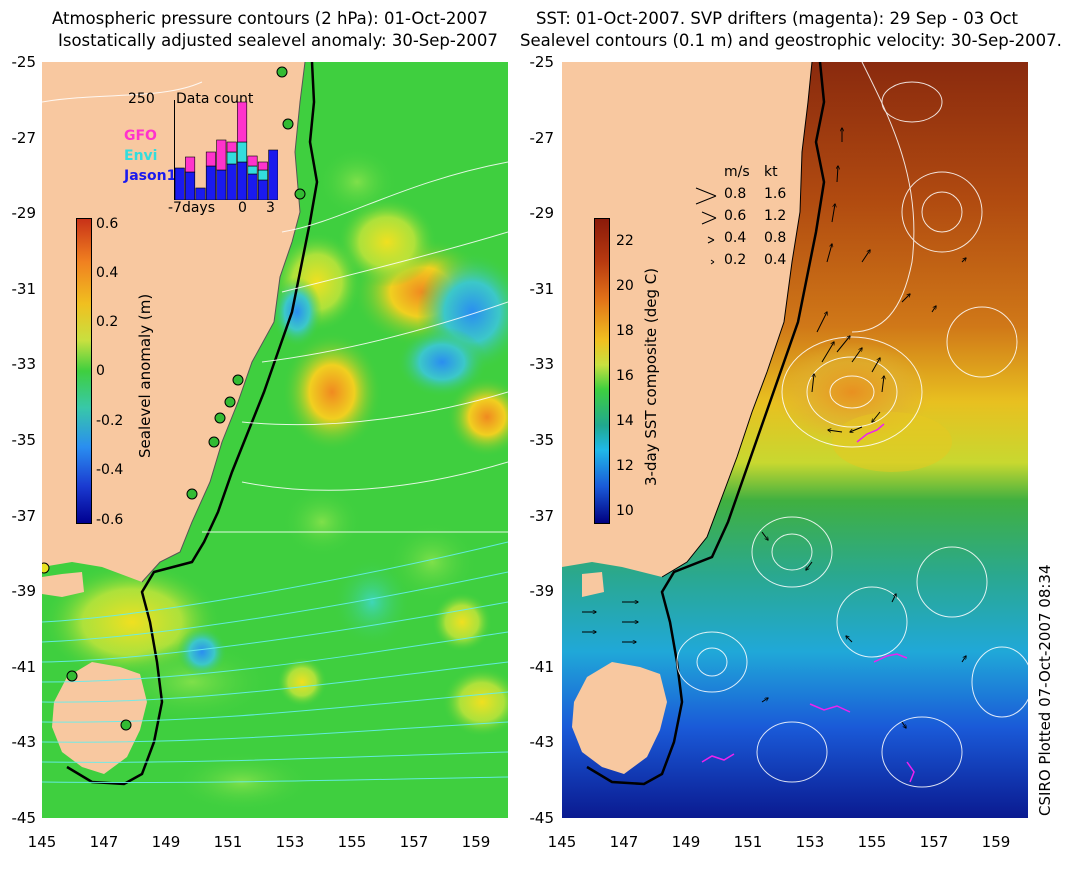 This screenshot has width=1080, height=870. What do you see at coordinates (1045, 690) in the screenshot?
I see `plot-credit: CSIRO Plotted 07-Oct-2007 08:34` at bounding box center [1045, 690].